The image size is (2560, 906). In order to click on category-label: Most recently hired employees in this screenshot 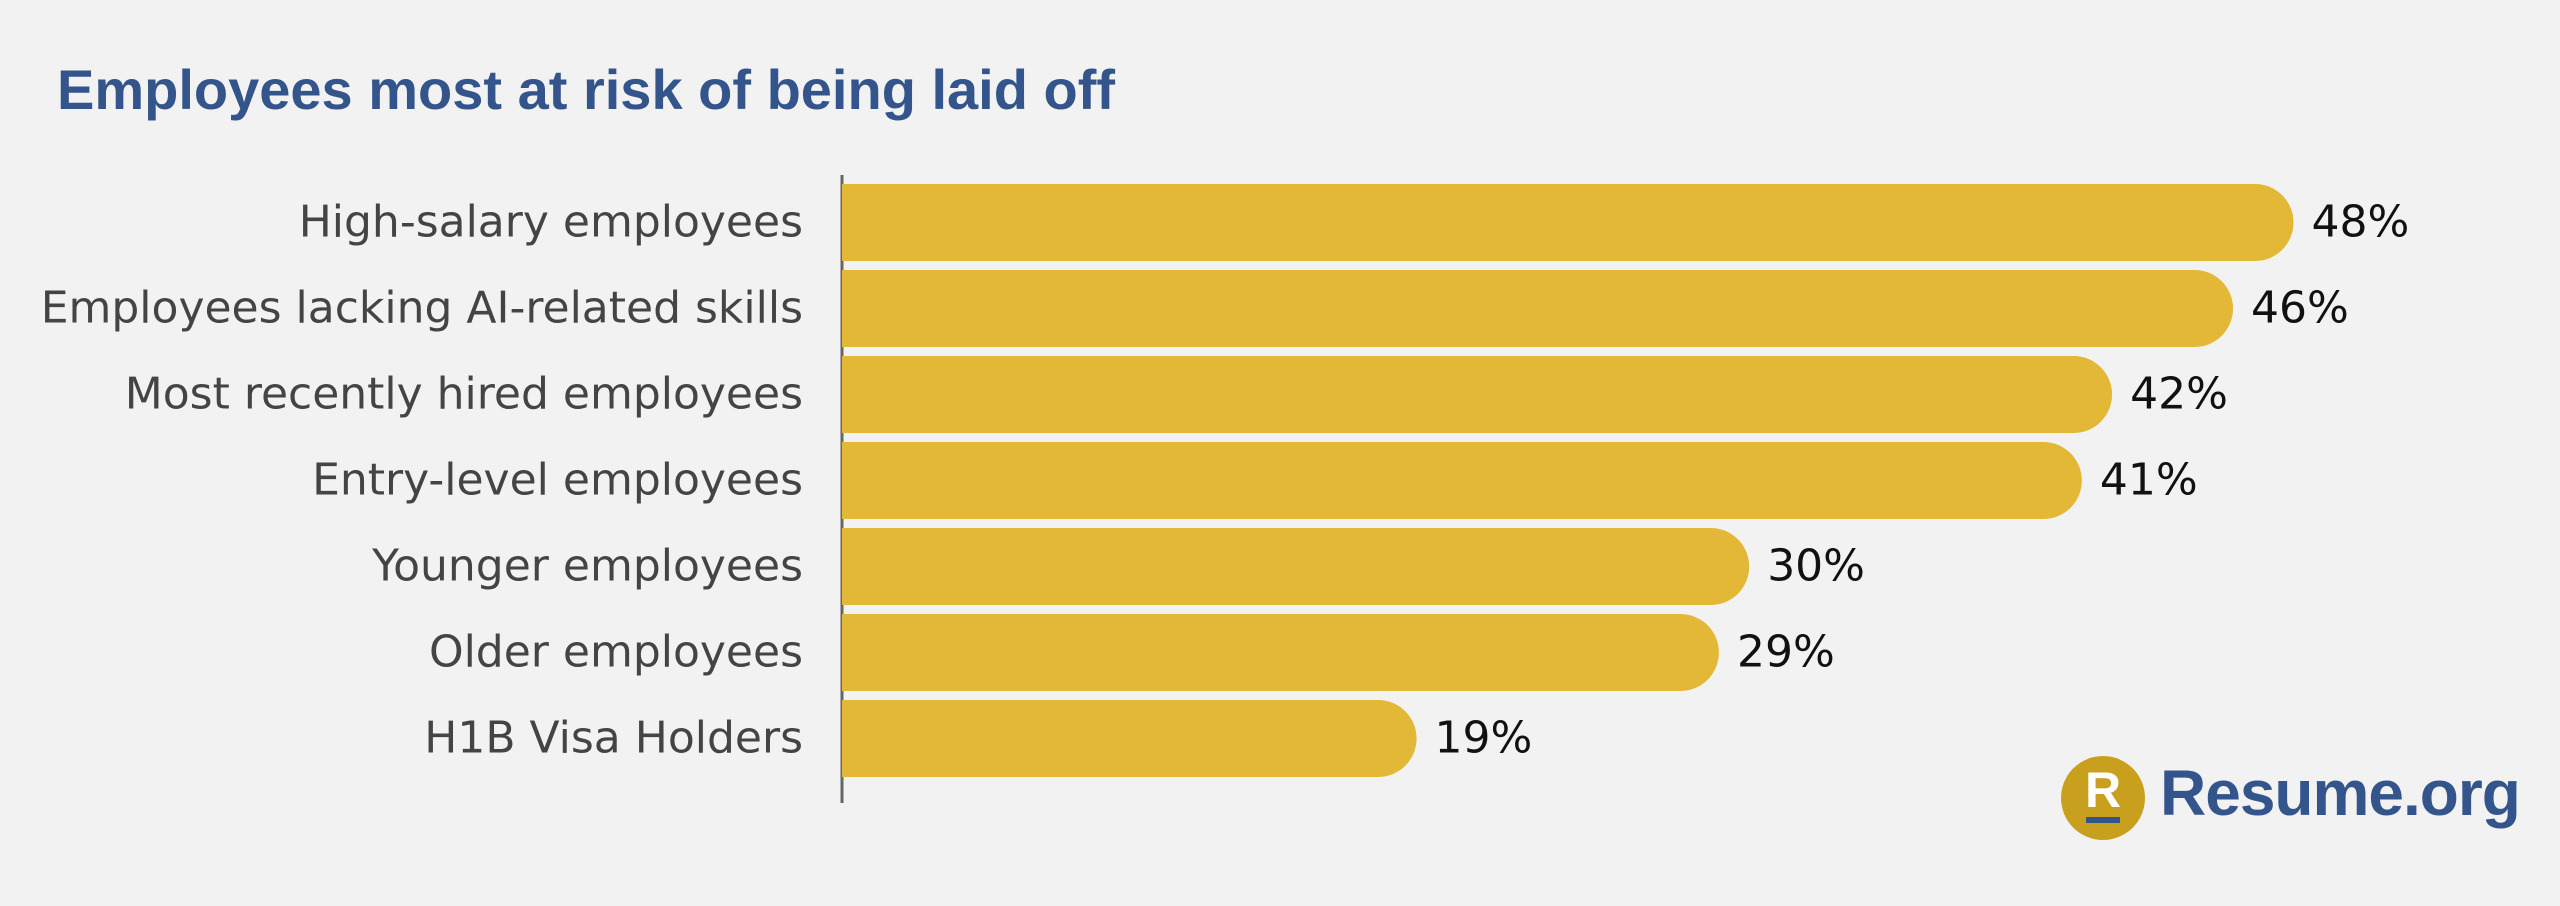, I will do `click(464, 394)`.